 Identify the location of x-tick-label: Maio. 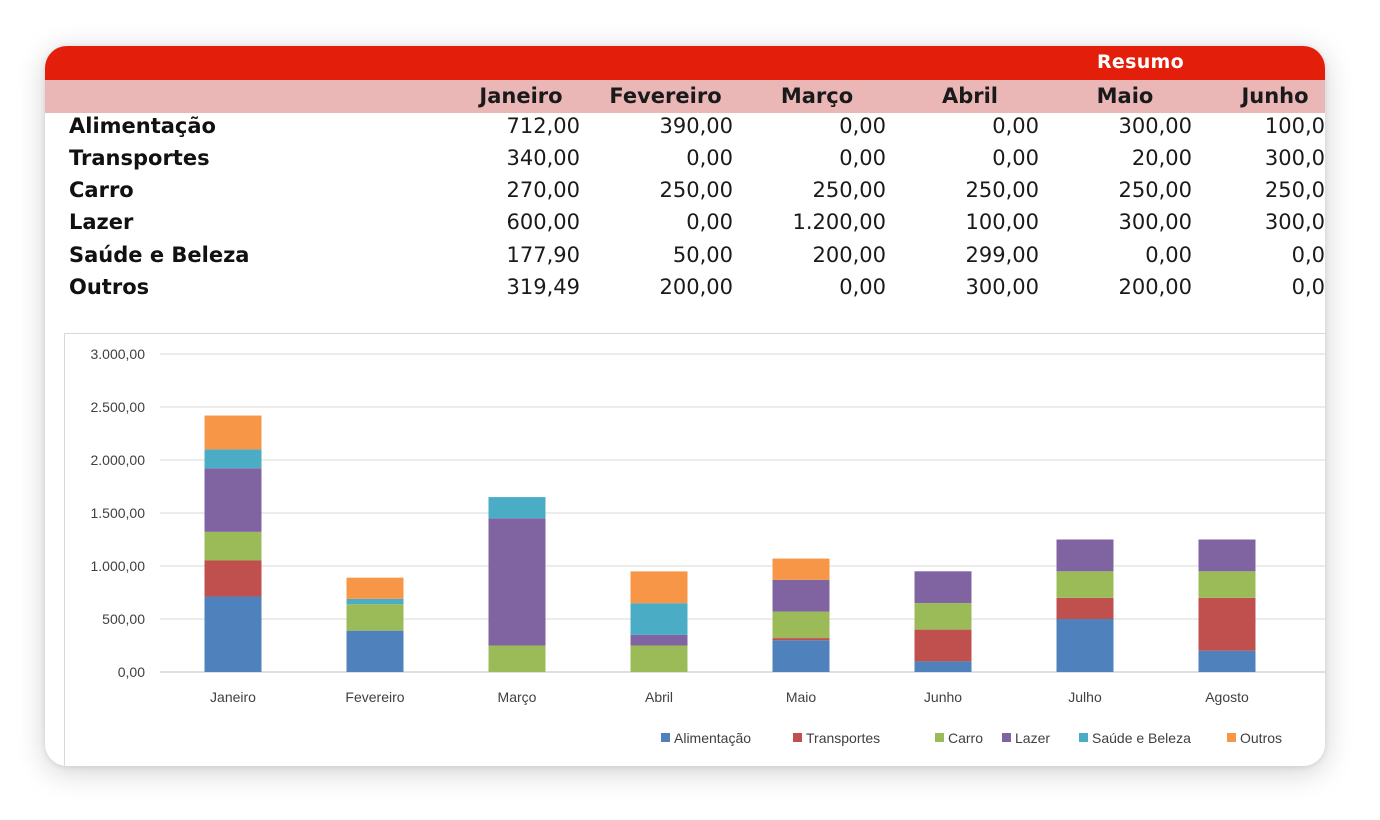
(801, 697).